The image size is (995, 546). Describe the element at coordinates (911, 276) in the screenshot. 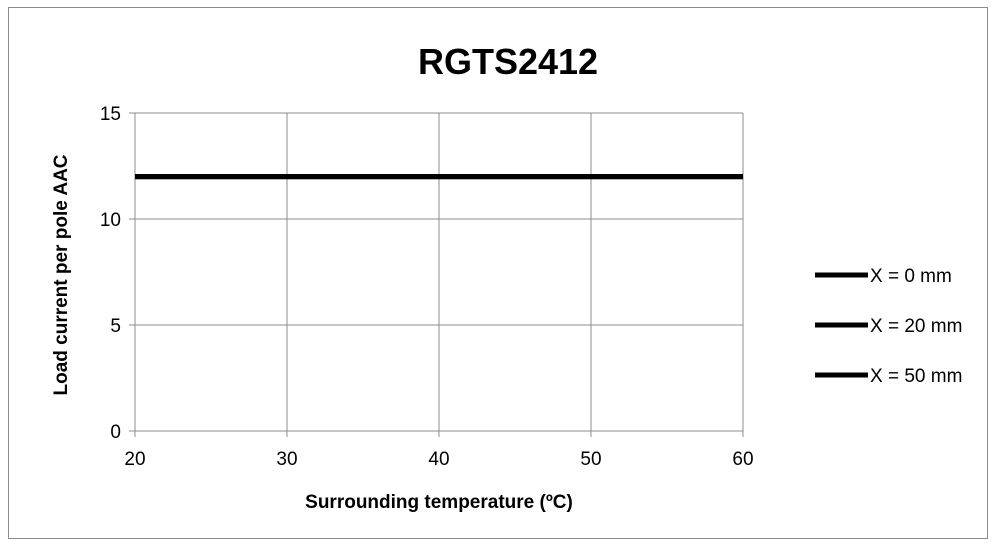

I see `legend-label: X = 0 mm` at that location.